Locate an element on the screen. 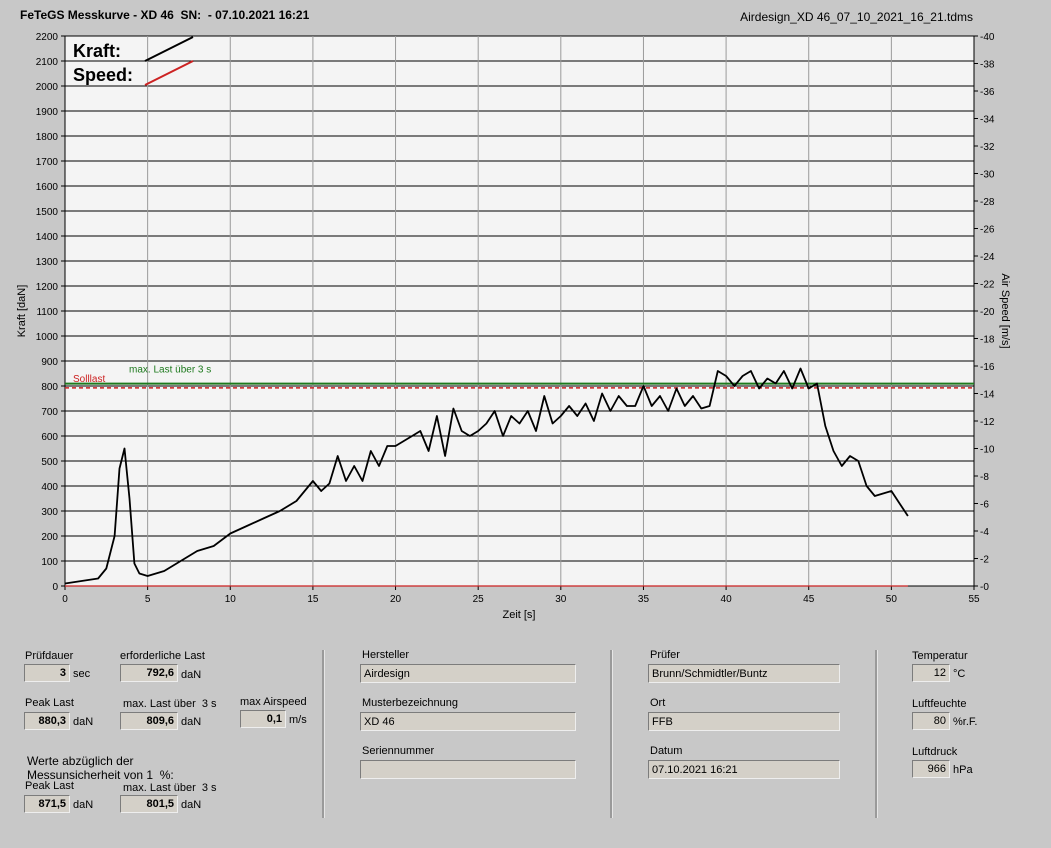 The image size is (1051, 848). reference-lines: Solllast max. Last über 3 s is located at coordinates (519, 377).